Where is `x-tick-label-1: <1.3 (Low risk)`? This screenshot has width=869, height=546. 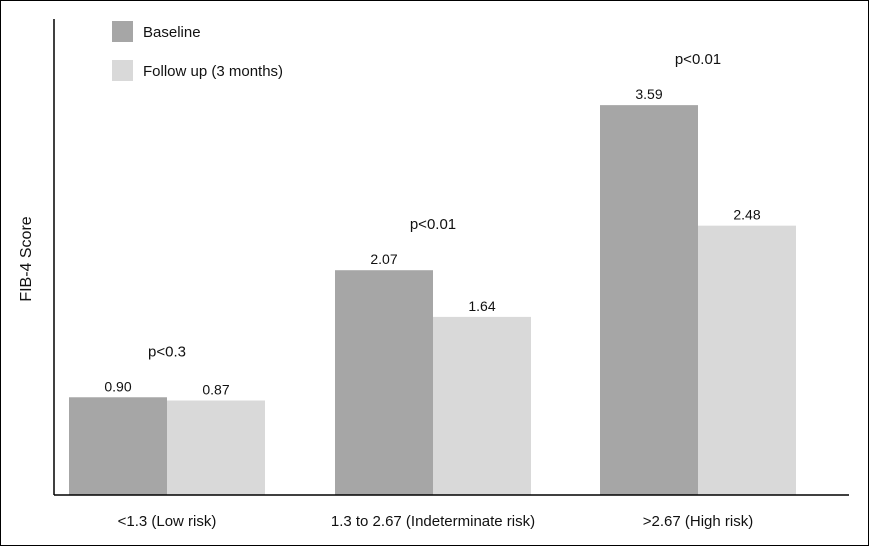
x-tick-label-1: <1.3 (Low risk) is located at coordinates (167, 521).